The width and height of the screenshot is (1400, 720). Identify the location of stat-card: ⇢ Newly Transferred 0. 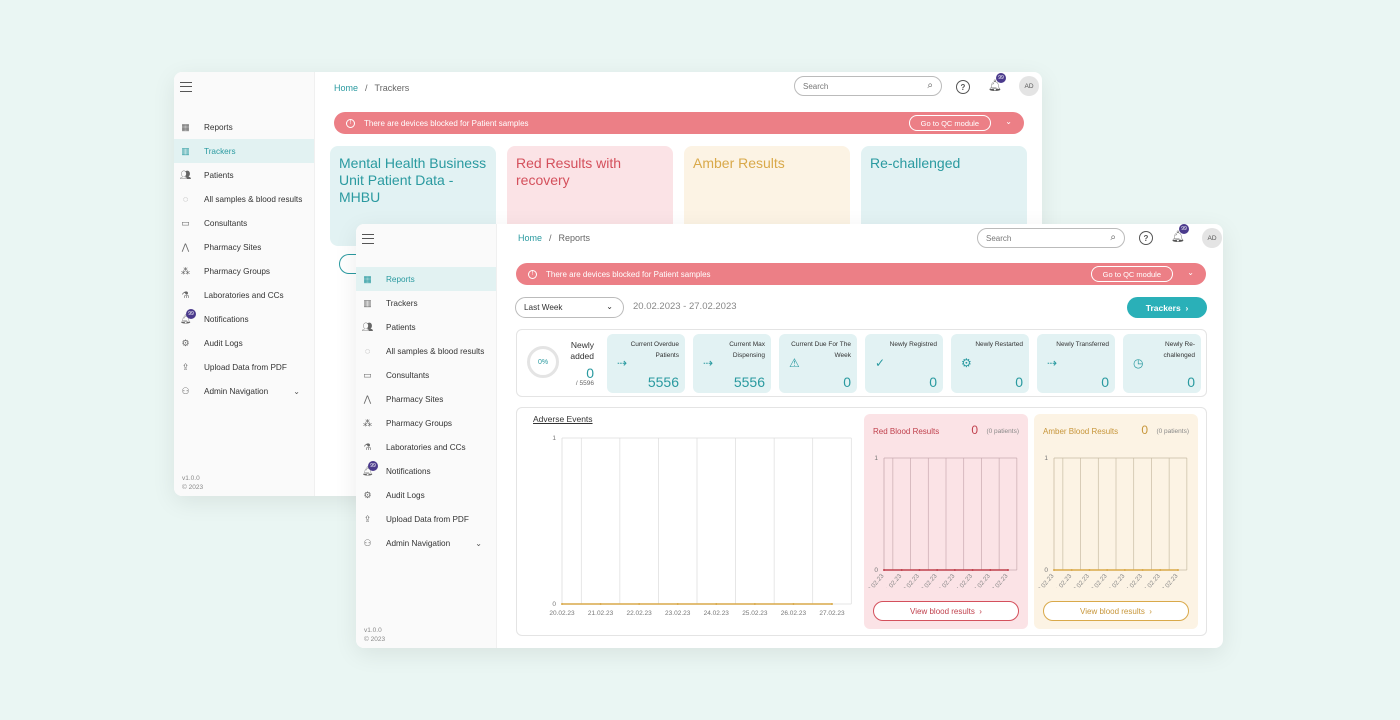
(1076, 363).